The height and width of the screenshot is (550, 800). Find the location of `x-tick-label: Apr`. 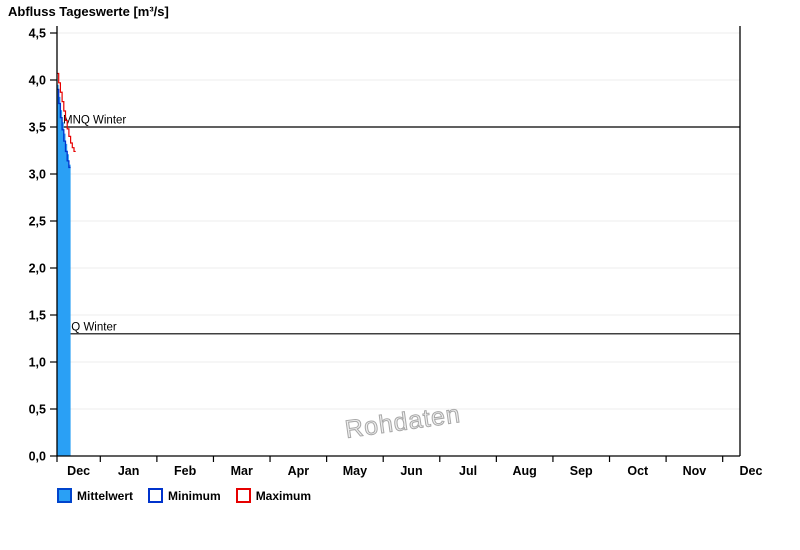

x-tick-label: Apr is located at coordinates (299, 471).